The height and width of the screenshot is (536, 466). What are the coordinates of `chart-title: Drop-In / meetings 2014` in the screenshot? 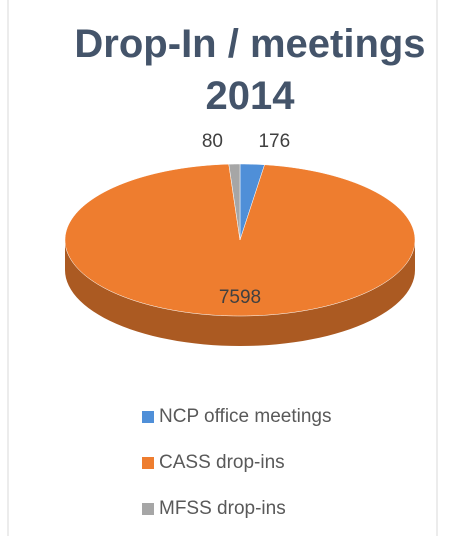 It's located at (250, 70).